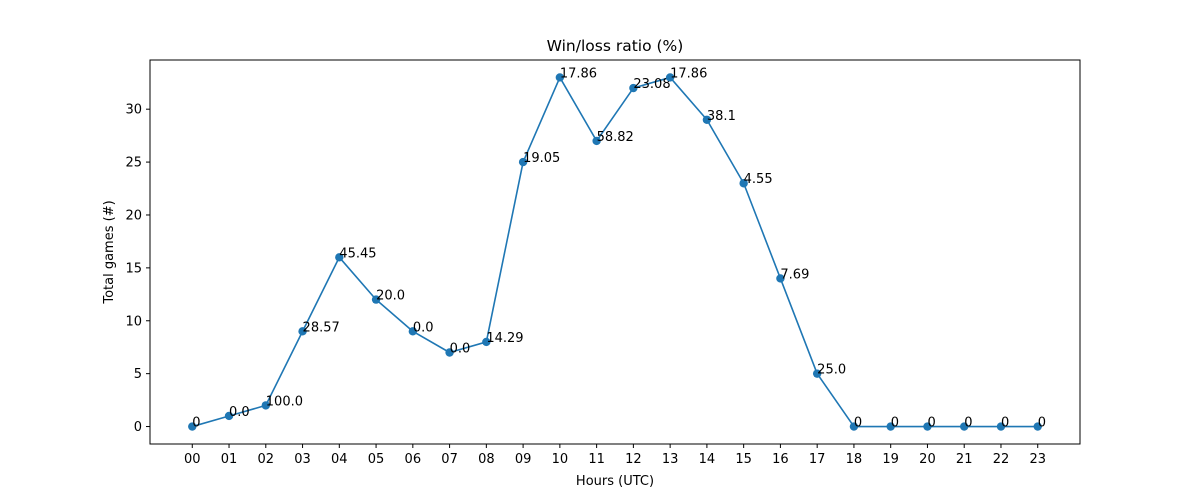  What do you see at coordinates (615, 137) in the screenshot?
I see `data-label: 58.82` at bounding box center [615, 137].